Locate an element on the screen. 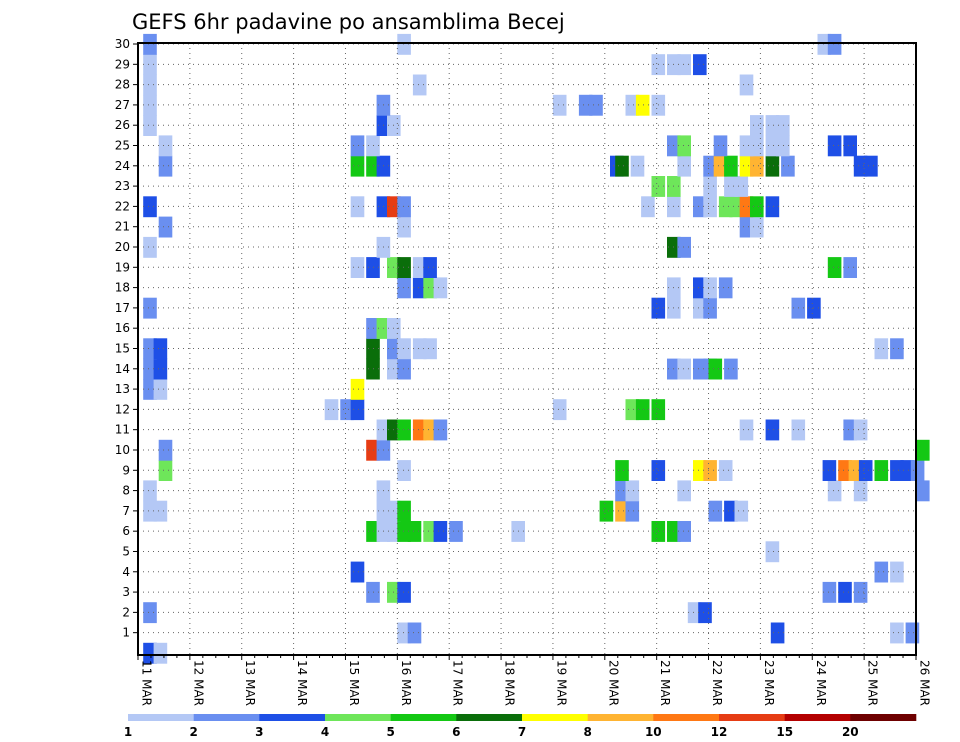 The width and height of the screenshot is (960, 742). y-tick-label: 19 is located at coordinates (122, 267).